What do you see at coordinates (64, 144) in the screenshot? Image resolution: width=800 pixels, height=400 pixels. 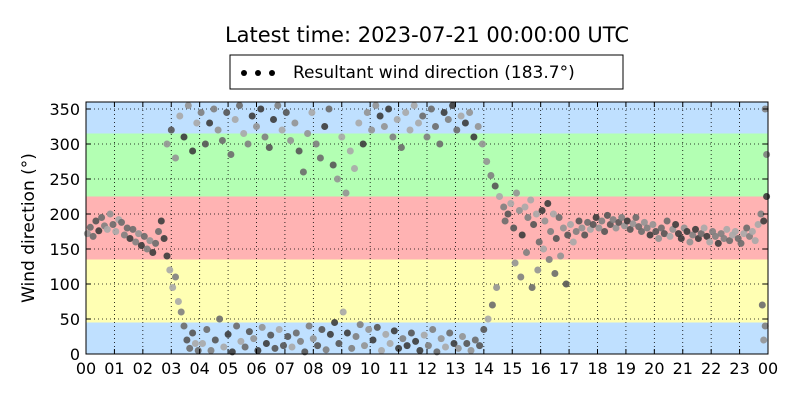 I see `y-tick-label: 300` at bounding box center [64, 144].